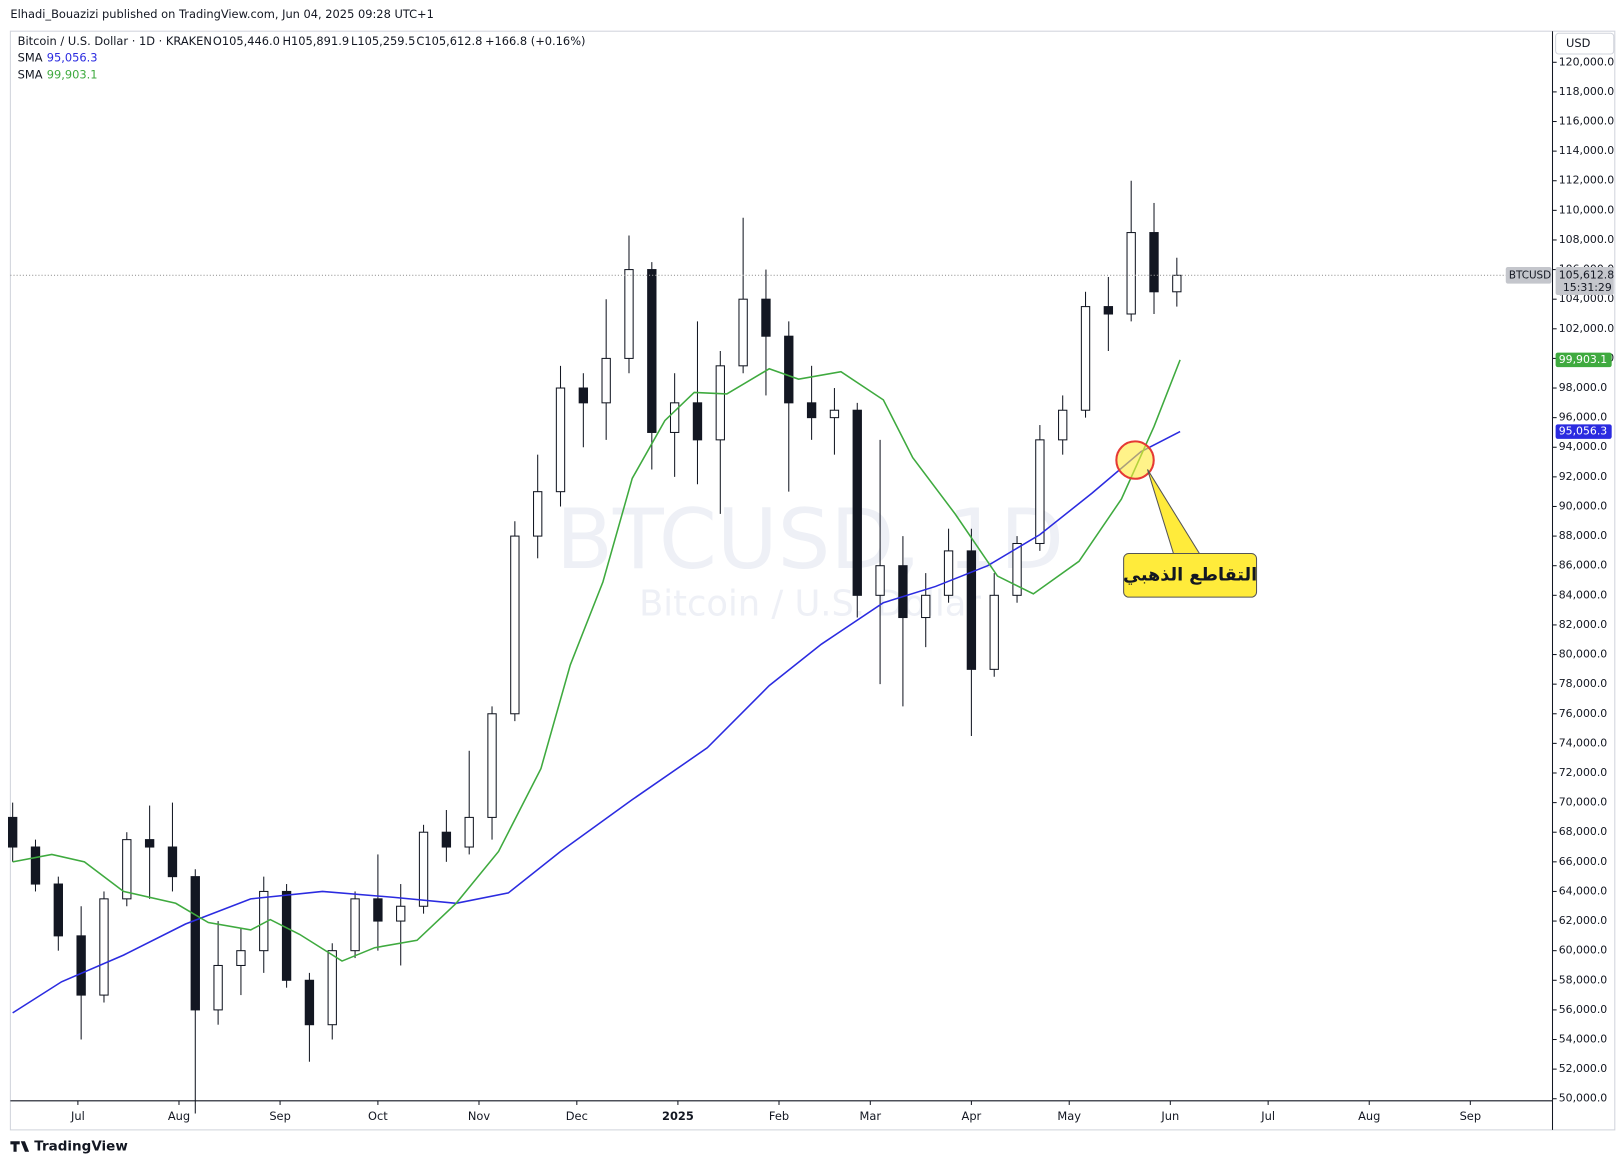 The image size is (1620, 1159). I want to click on sma-price-tag, so click(1583, 360).